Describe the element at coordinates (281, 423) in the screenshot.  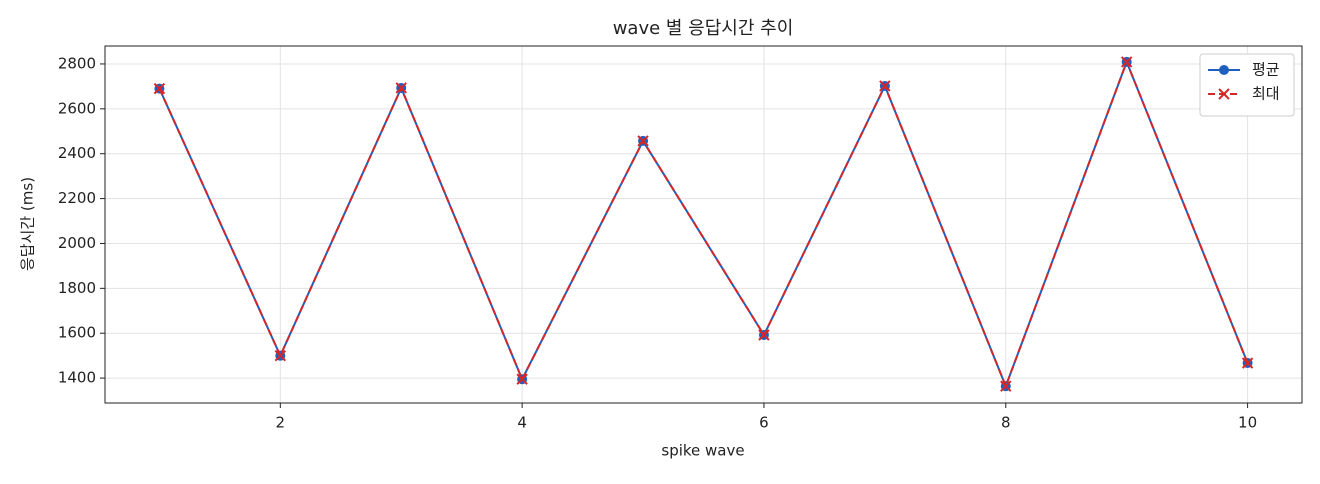
I see `x-tick-label: 2` at that location.